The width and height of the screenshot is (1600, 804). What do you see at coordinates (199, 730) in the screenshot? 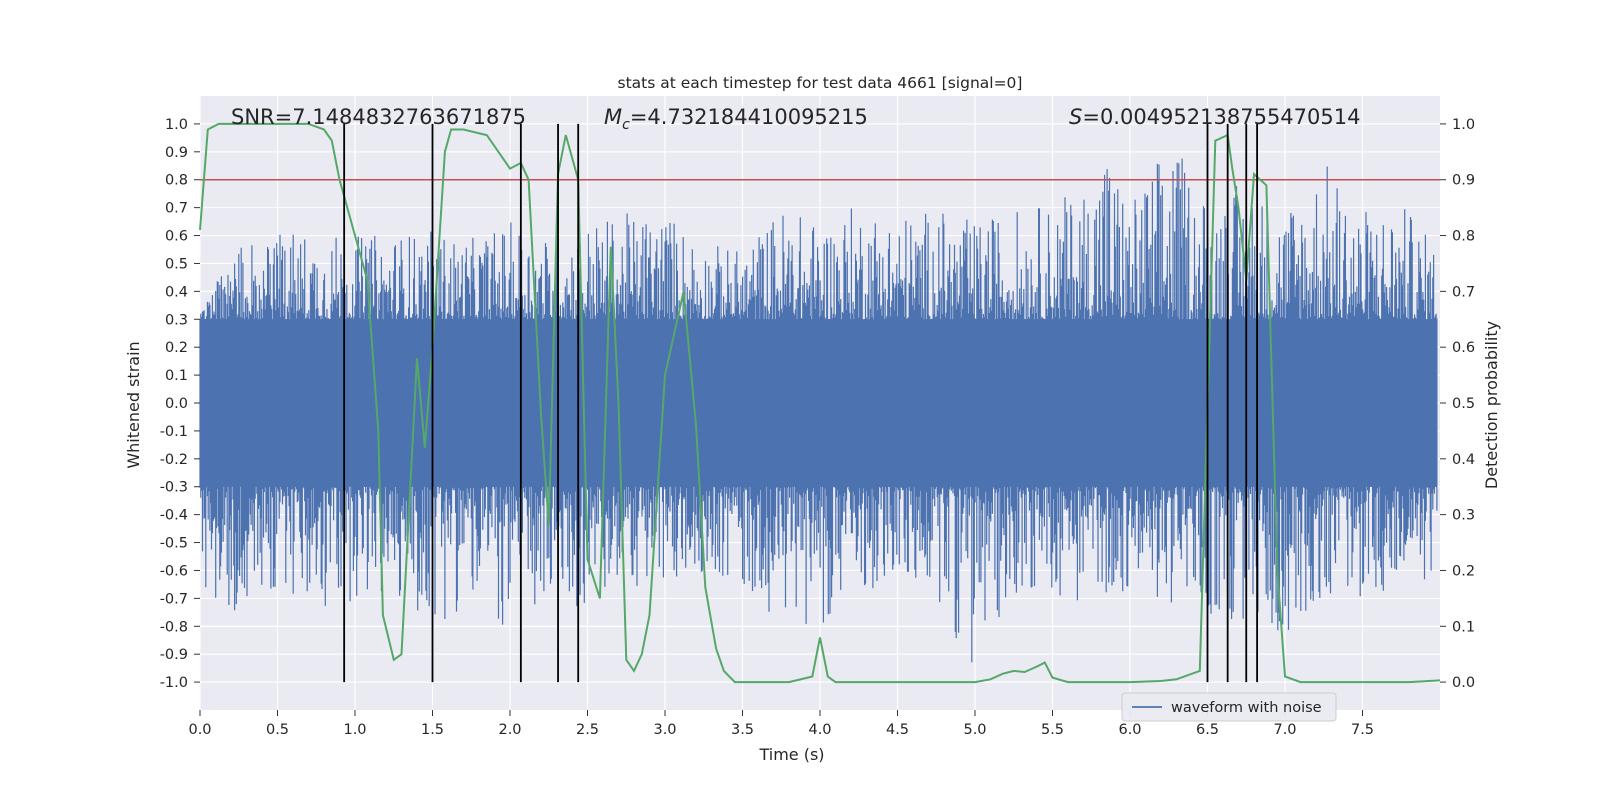
I see `x-tick-label: 0.0` at bounding box center [199, 730].